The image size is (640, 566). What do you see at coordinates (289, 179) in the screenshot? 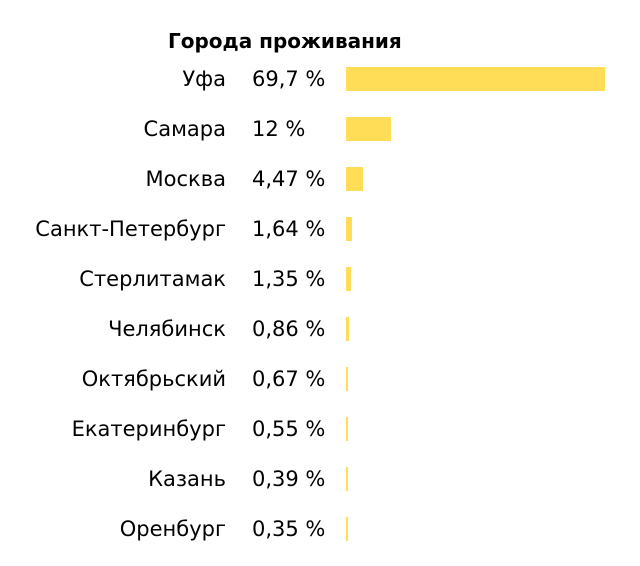
I see `value-label: 4,47 %` at bounding box center [289, 179].